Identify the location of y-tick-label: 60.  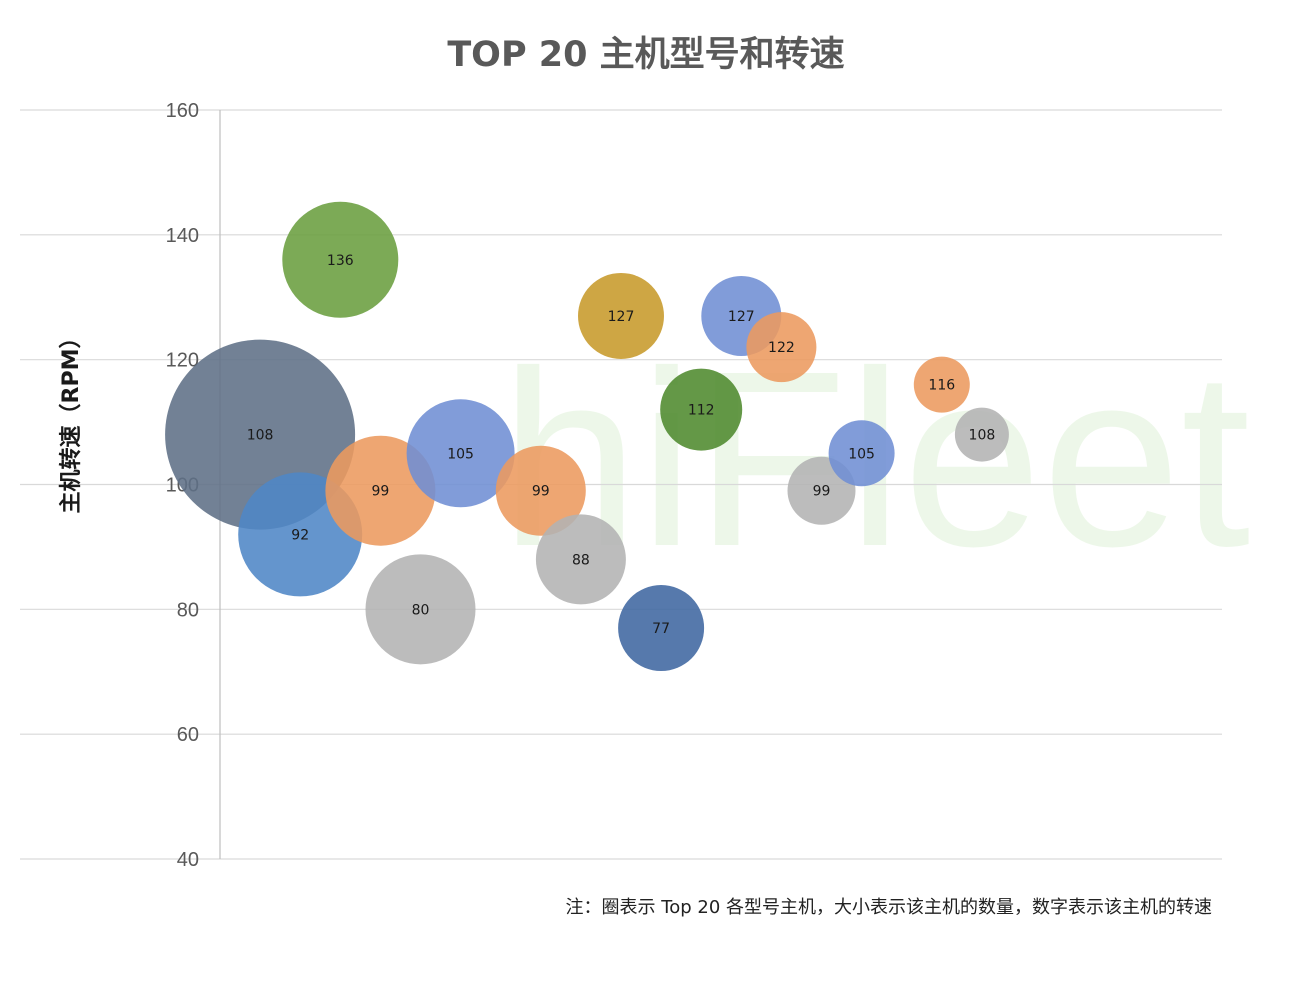
(188, 735).